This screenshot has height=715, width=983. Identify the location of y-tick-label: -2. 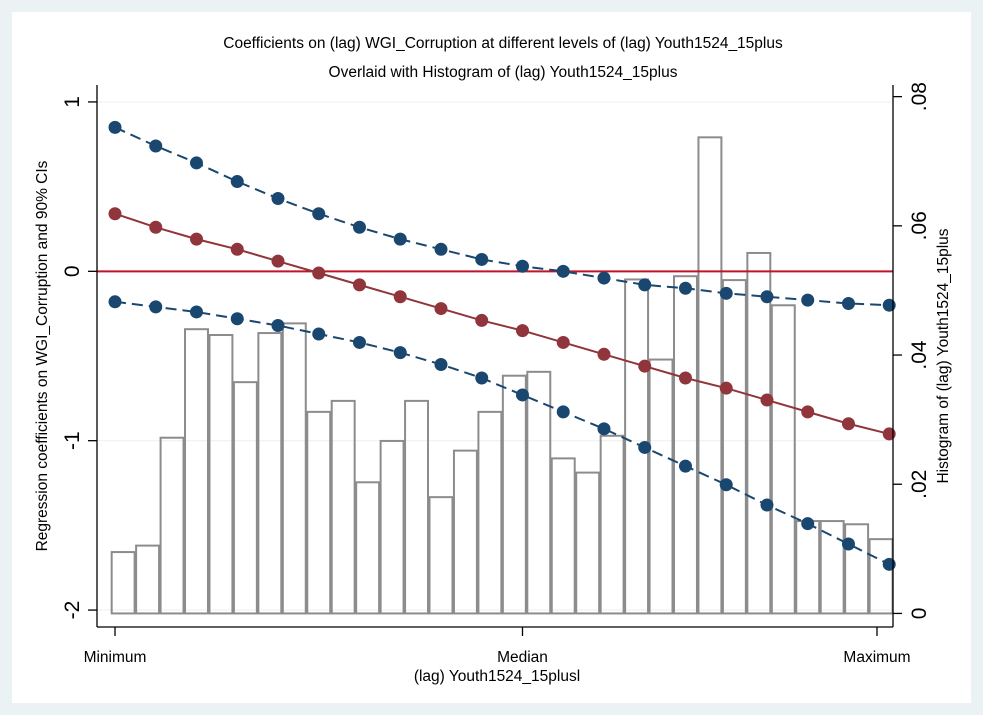
(72, 610).